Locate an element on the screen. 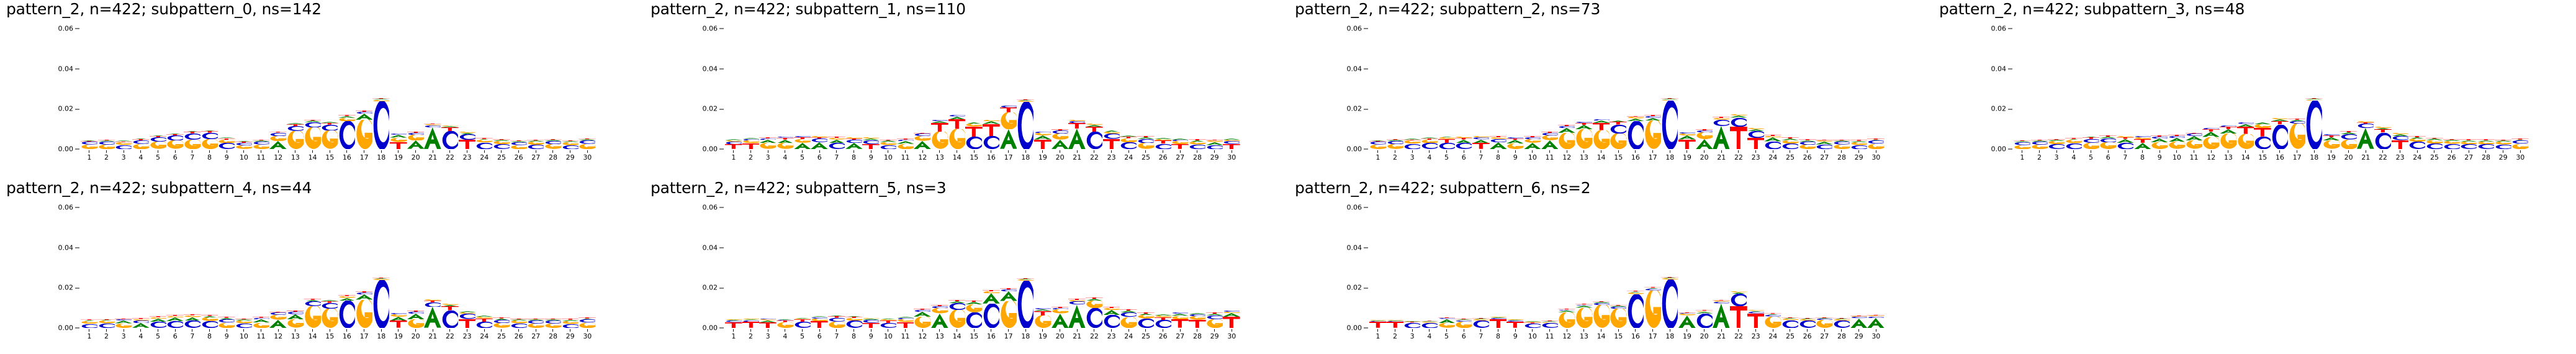  x-axis-tick: 5 is located at coordinates (158, 159).